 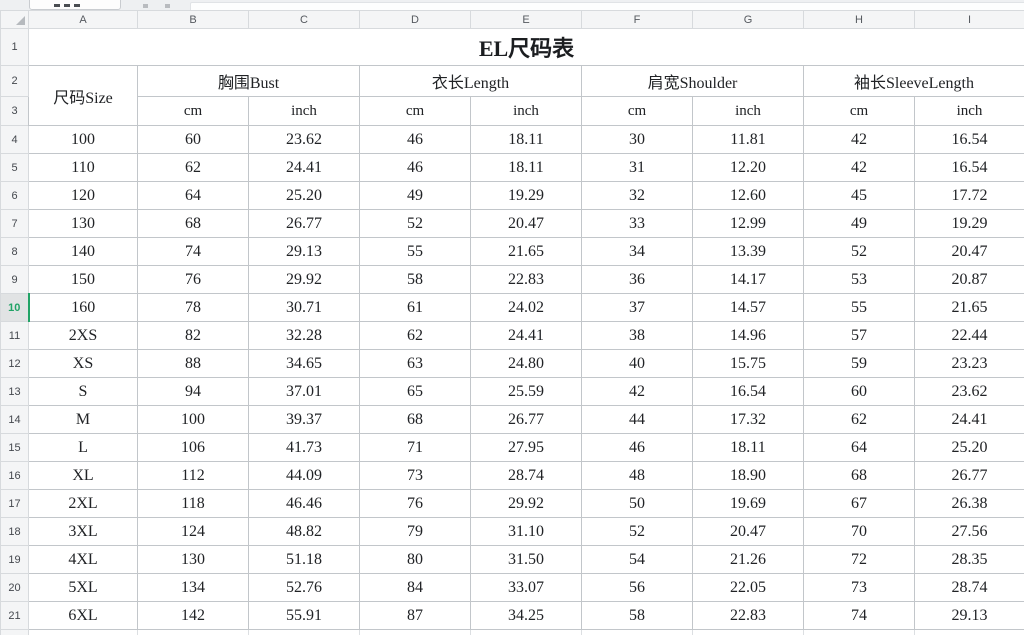 What do you see at coordinates (969, 139) in the screenshot?
I see `cell-I4: 16.54` at bounding box center [969, 139].